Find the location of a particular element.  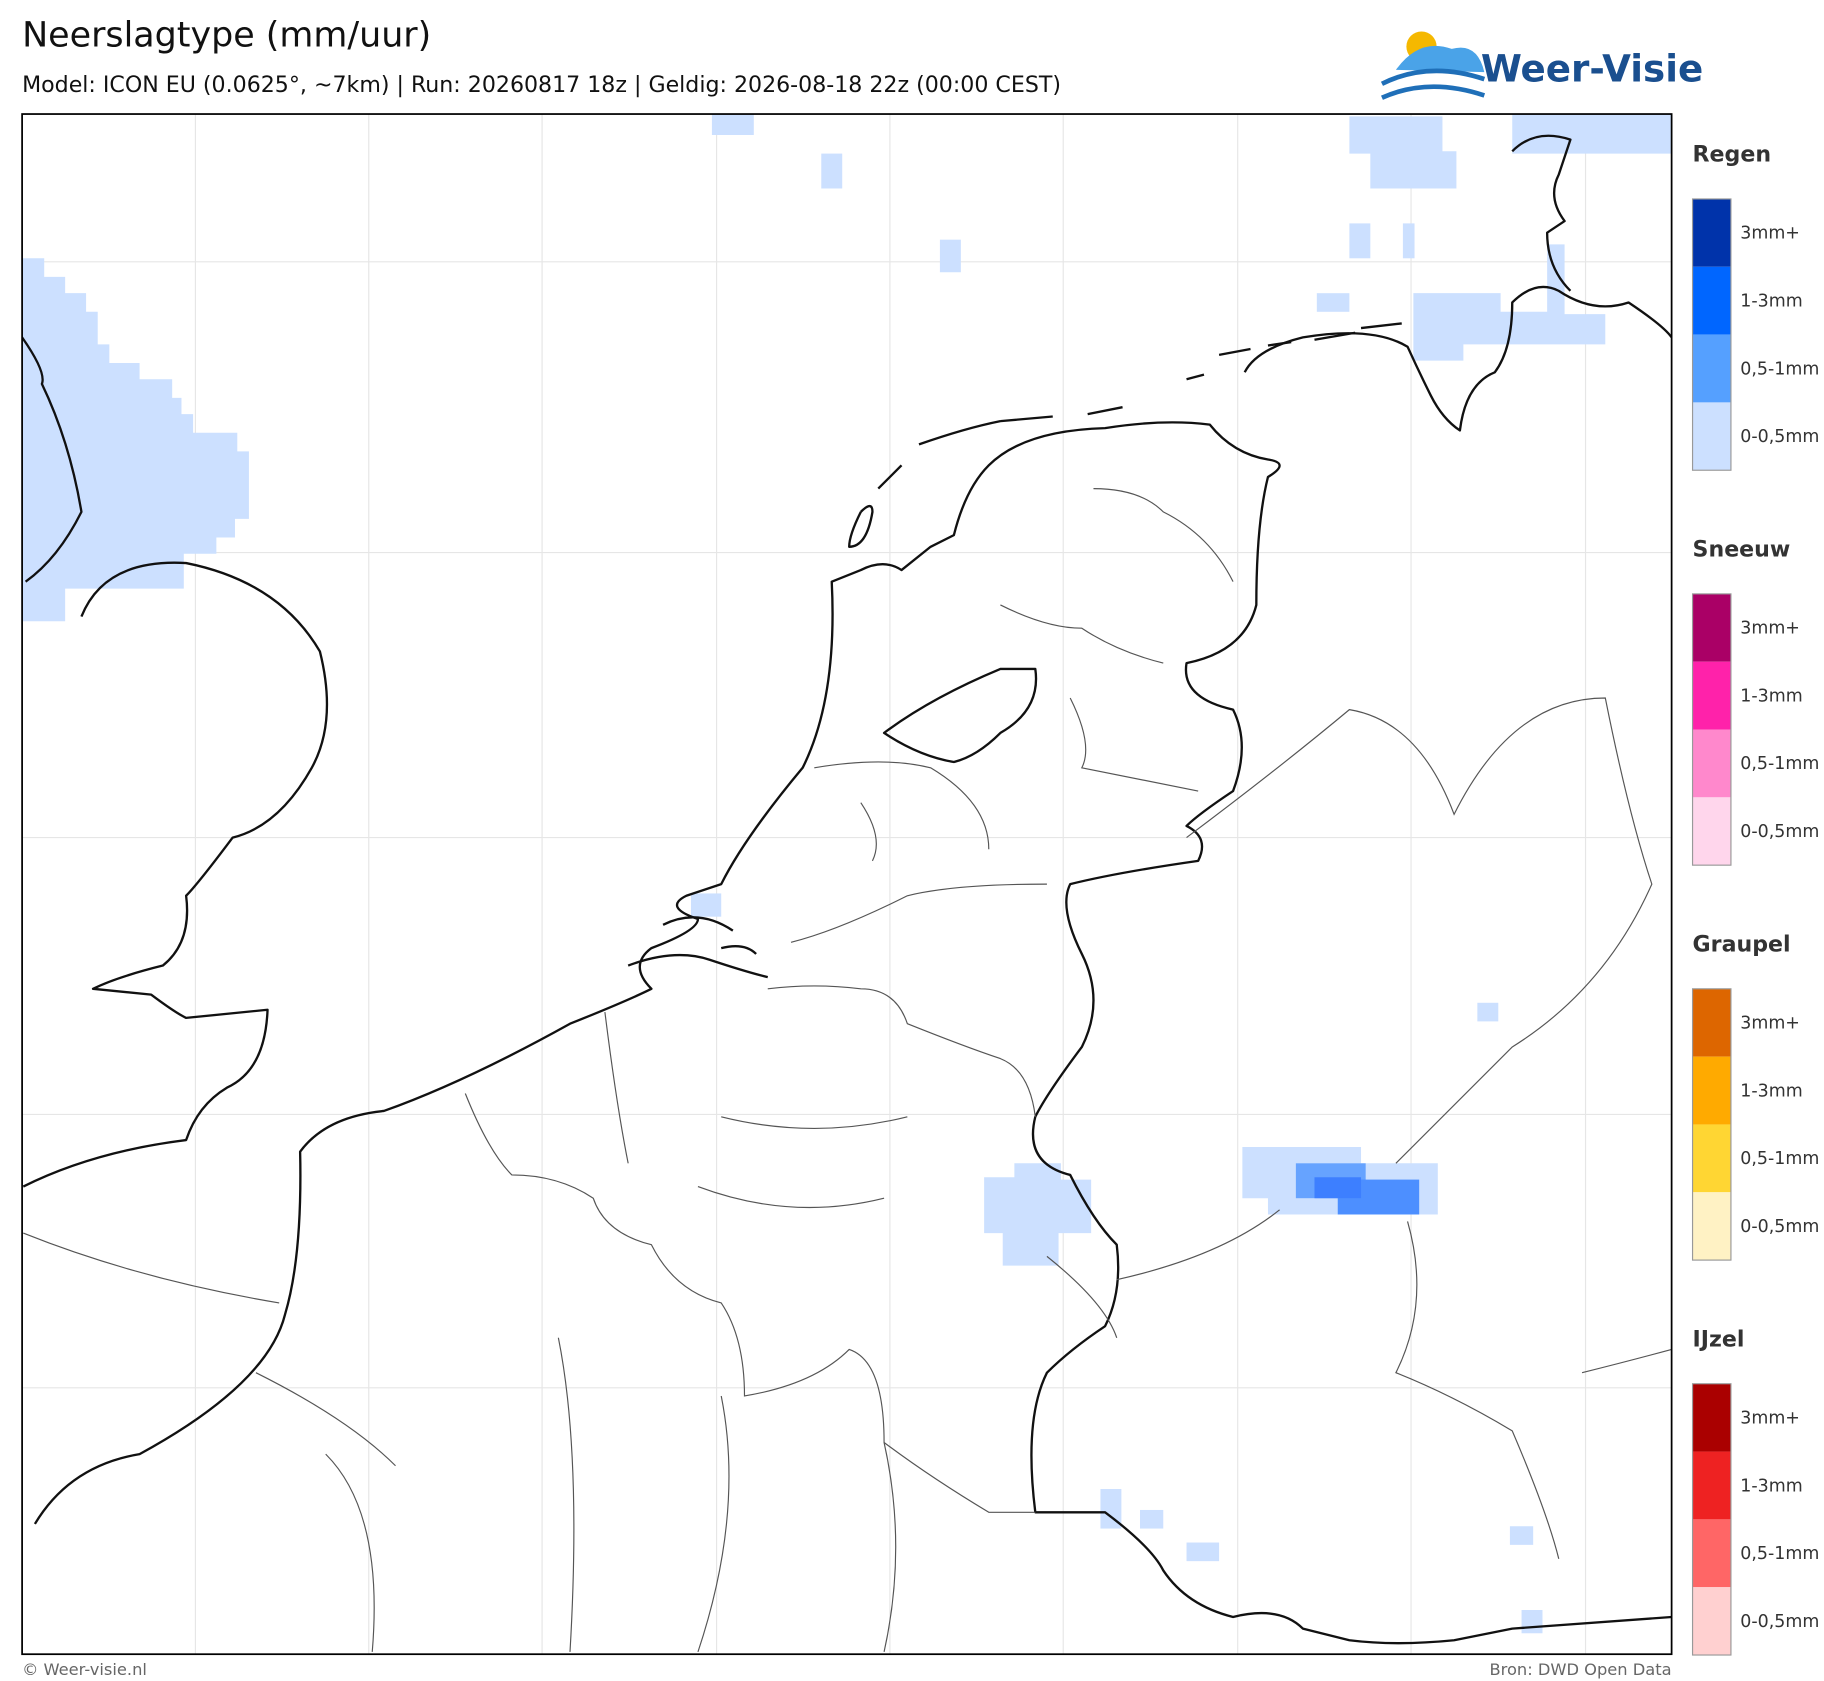

legend-title: IJzel is located at coordinates (1719, 1340).